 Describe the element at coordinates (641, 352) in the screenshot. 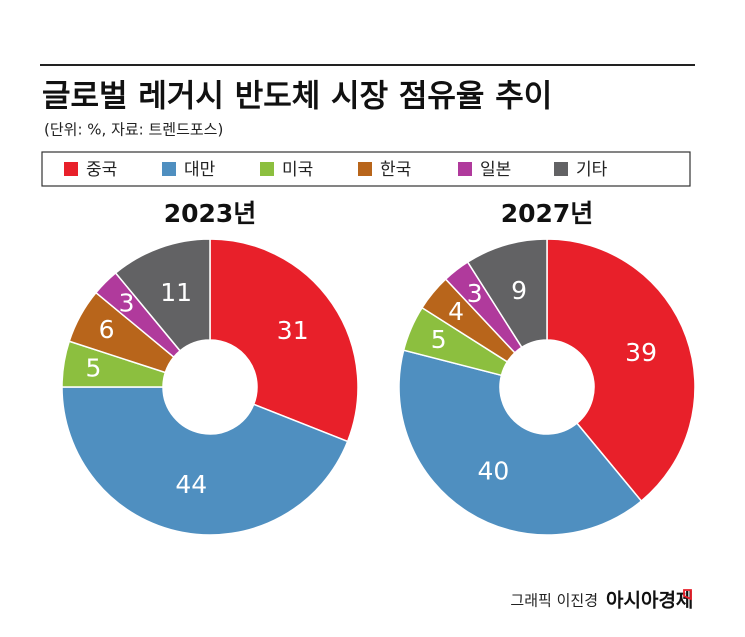

I see `data-label: 39` at that location.